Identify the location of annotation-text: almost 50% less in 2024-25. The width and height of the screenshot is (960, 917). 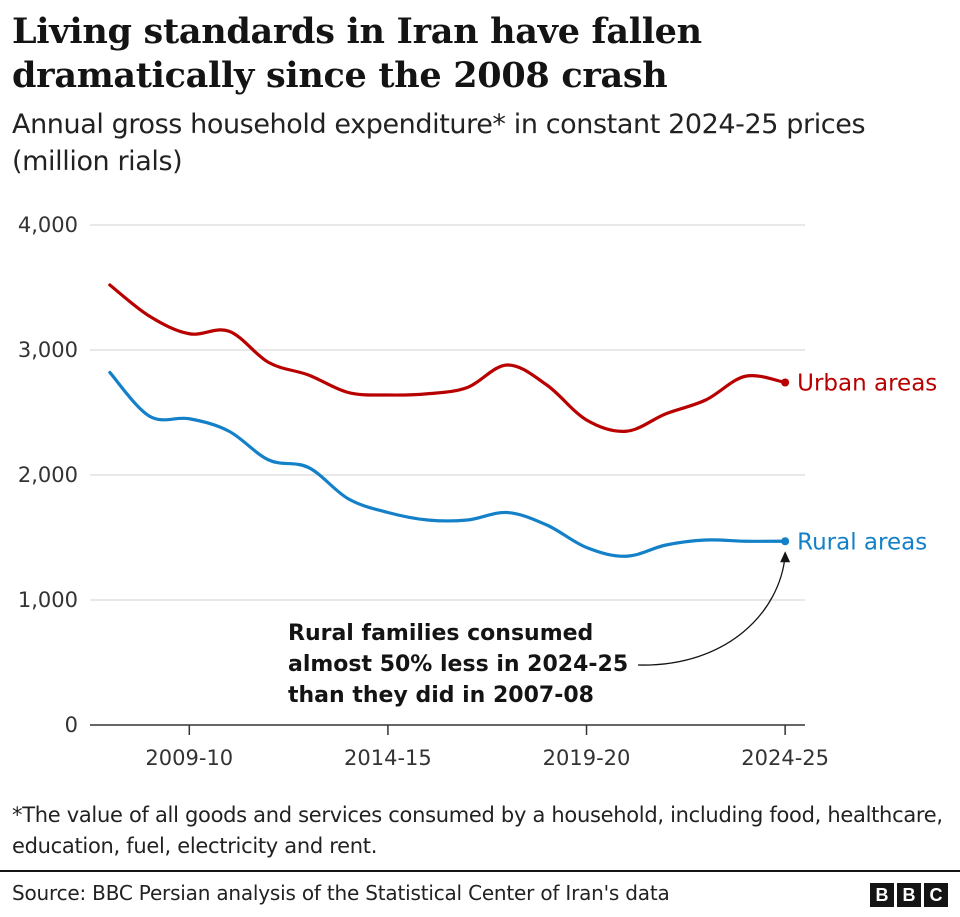
(458, 664).